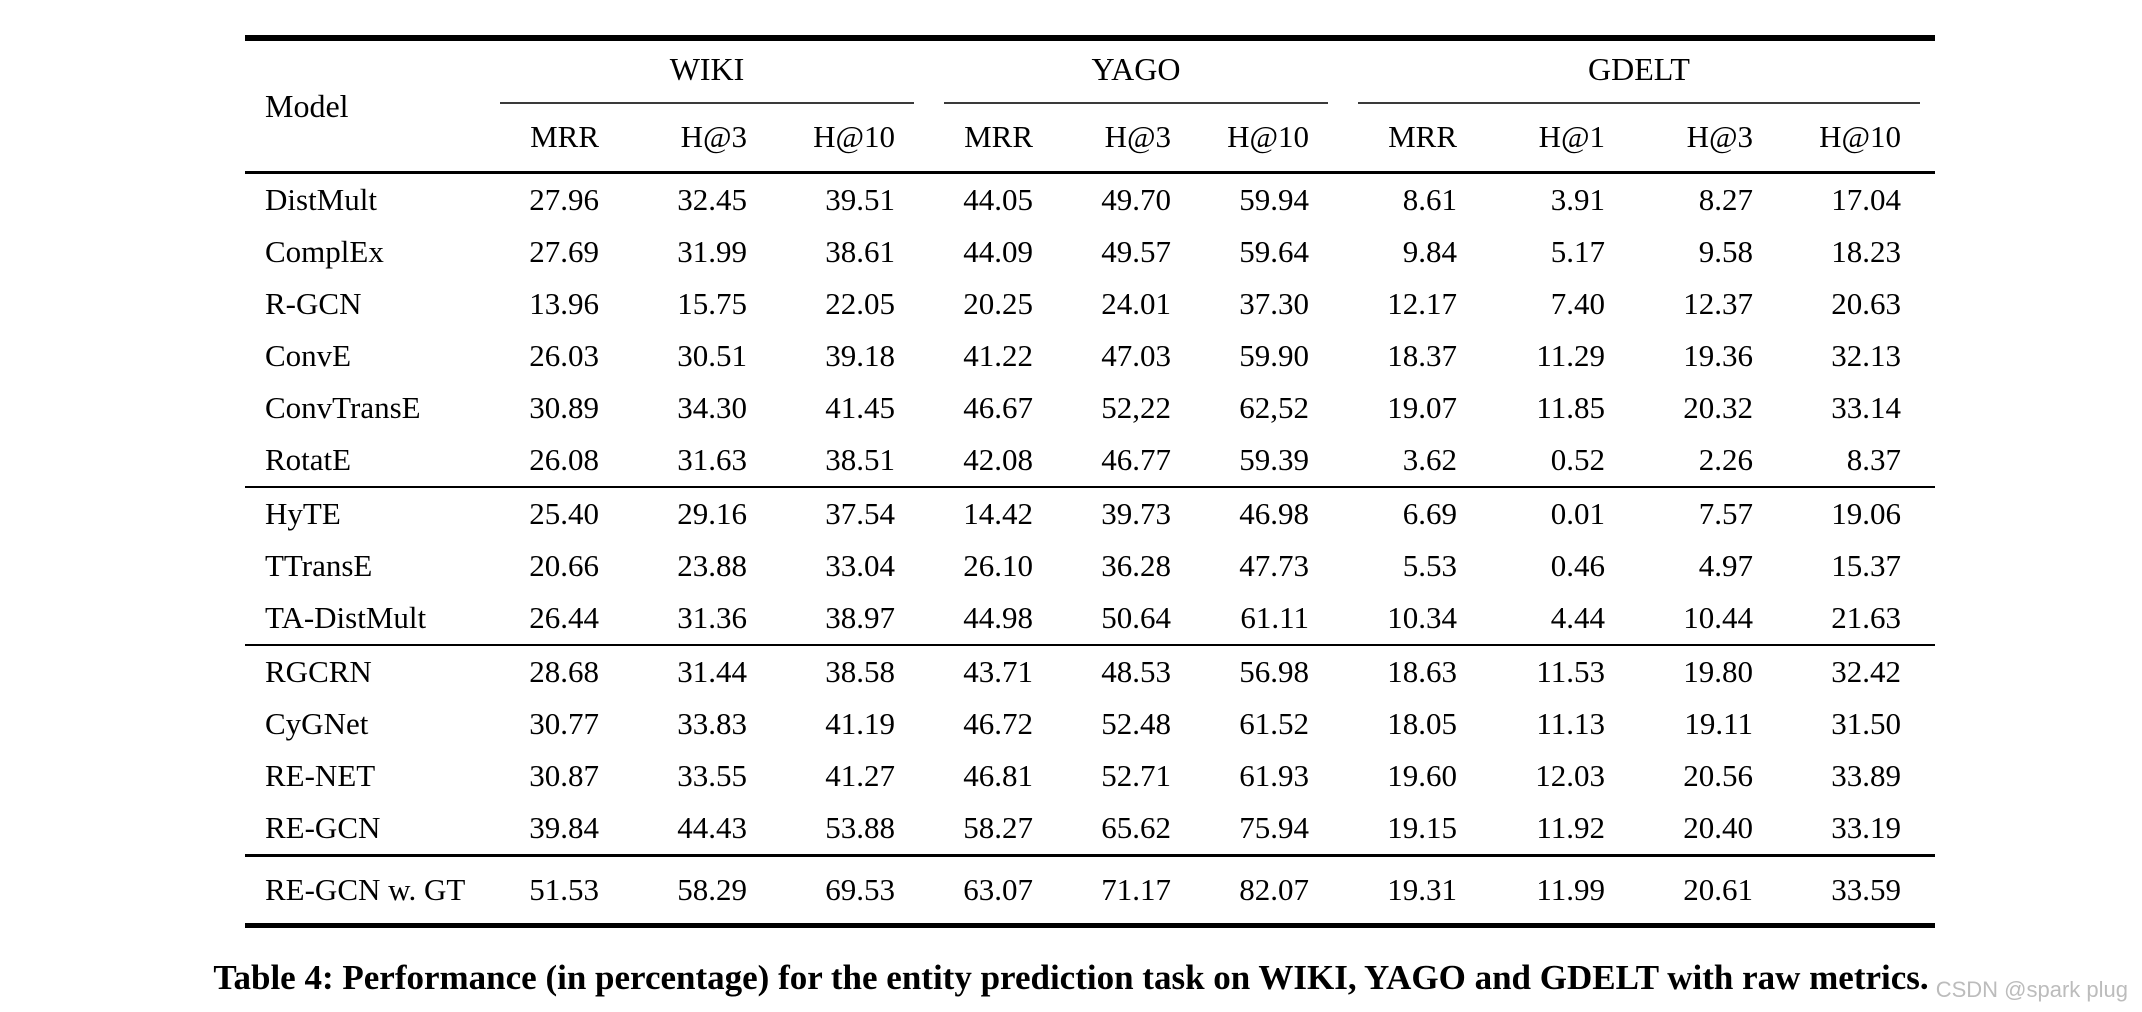  Describe the element at coordinates (1718, 723) in the screenshot. I see `value-cell: 19.11` at that location.